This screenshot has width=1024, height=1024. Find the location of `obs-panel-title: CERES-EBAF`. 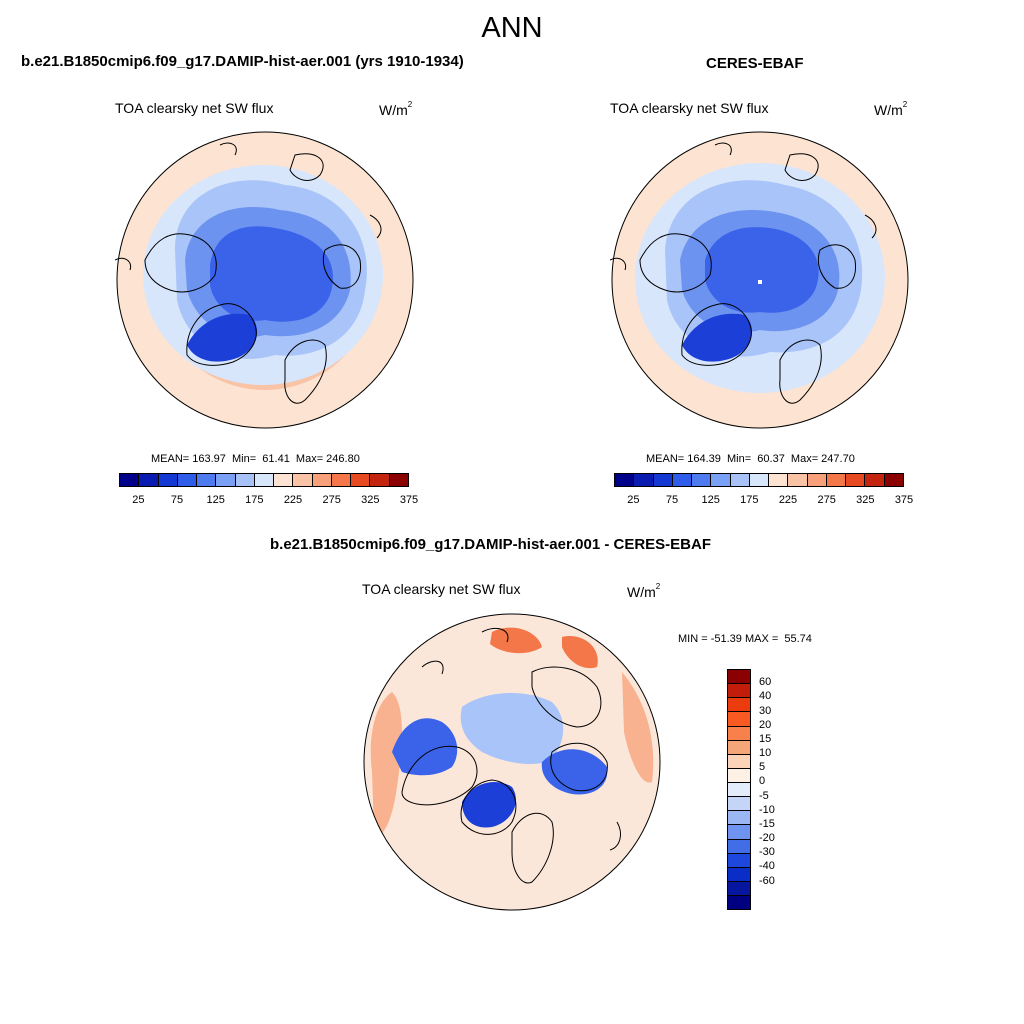

obs-panel-title: CERES-EBAF is located at coordinates (755, 63).